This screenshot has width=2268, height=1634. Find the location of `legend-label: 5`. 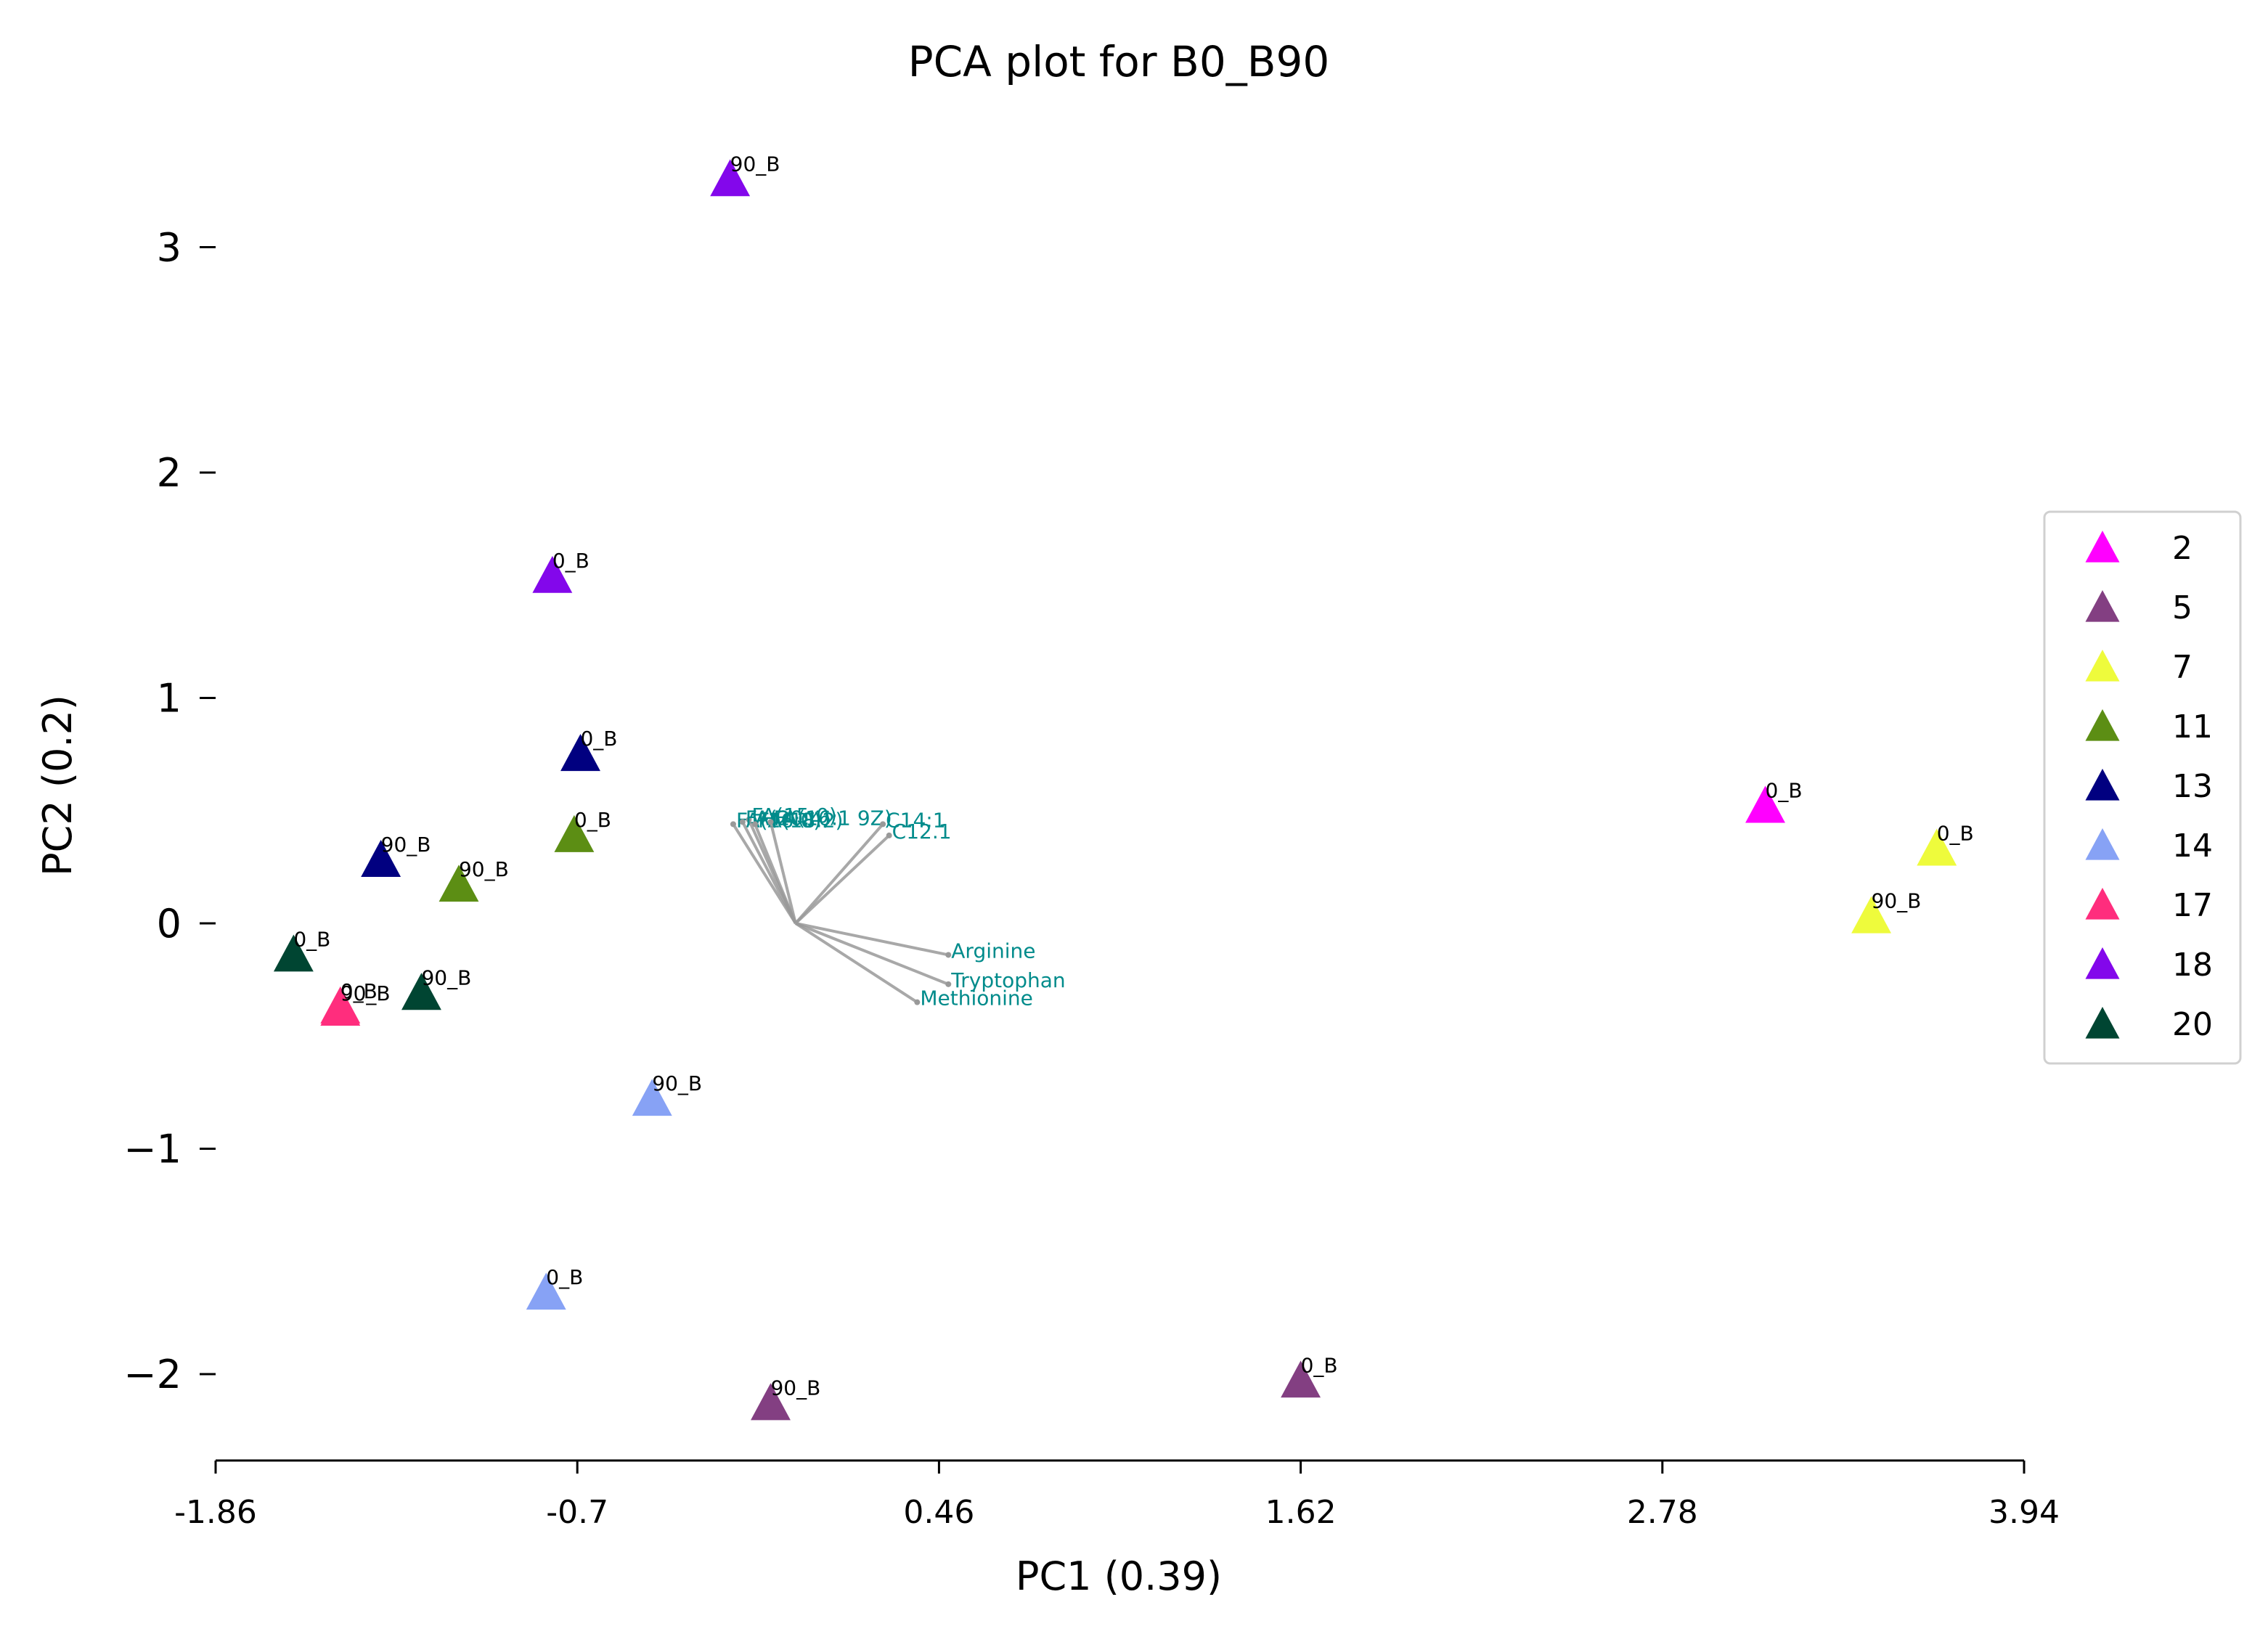

legend-label: 5 is located at coordinates (2182, 607).